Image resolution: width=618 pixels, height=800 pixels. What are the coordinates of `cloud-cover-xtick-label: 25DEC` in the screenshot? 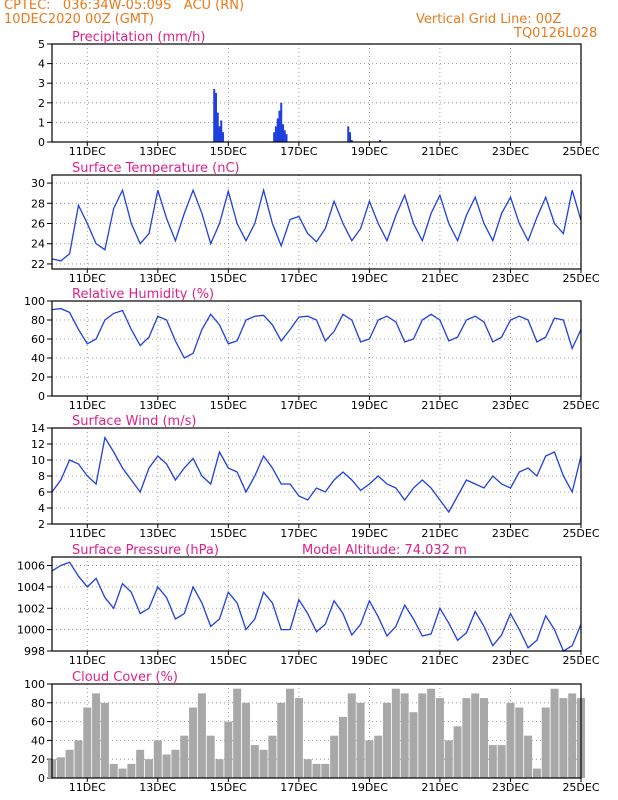 It's located at (580, 787).